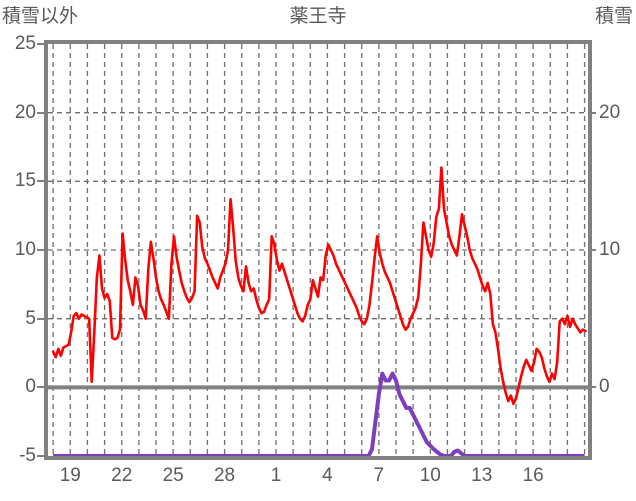 The width and height of the screenshot is (636, 501). I want to click on right-axis-title: 積雪, so click(613, 16).